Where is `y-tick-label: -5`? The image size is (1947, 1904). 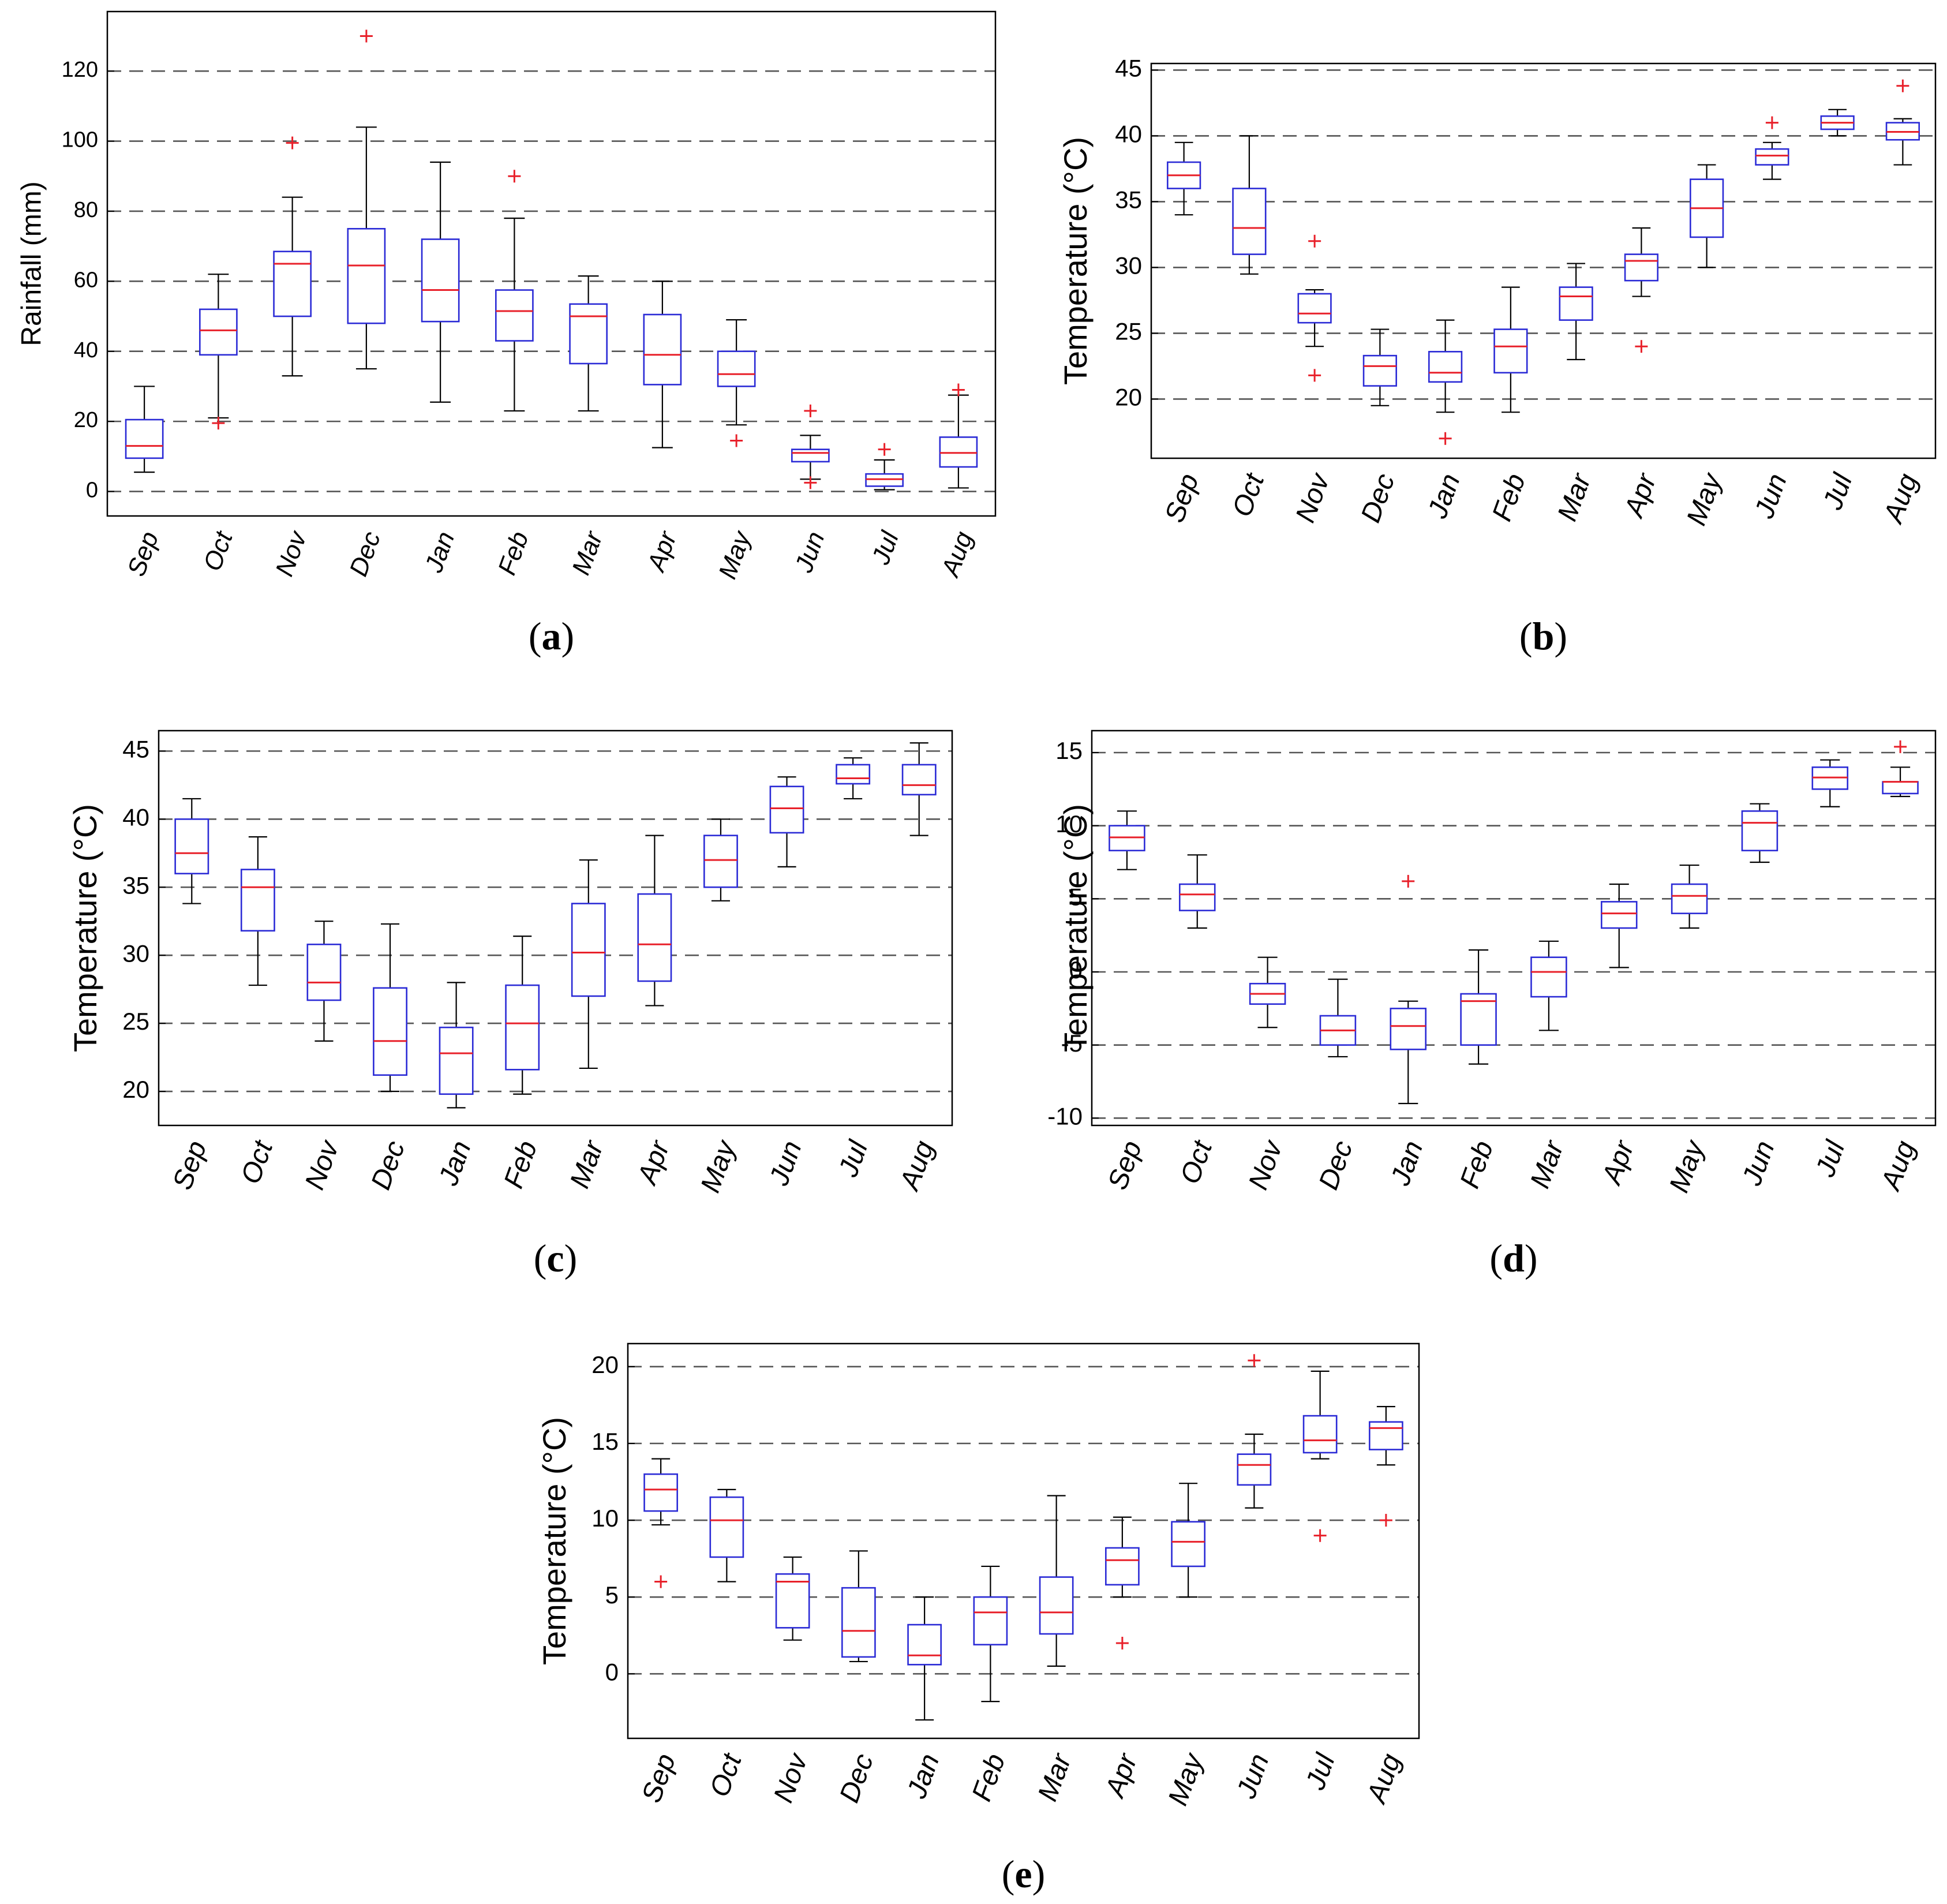 y-tick-label: -5 is located at coordinates (1072, 1043).